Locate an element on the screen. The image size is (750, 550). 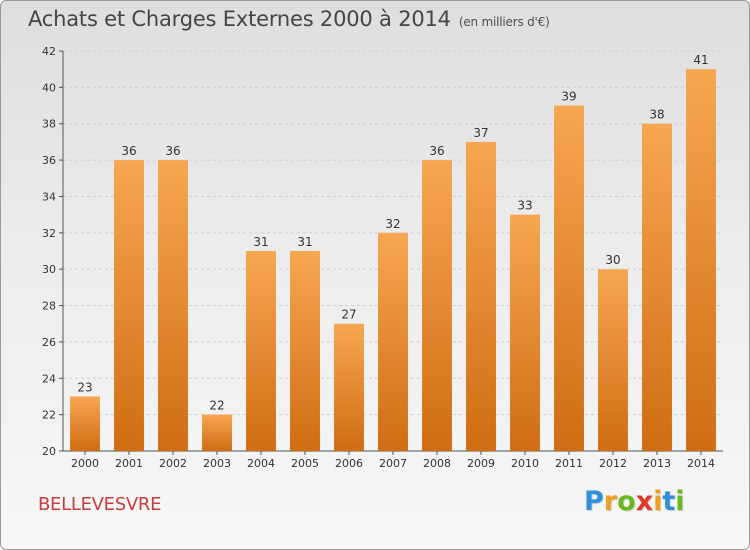
logo-letter: x is located at coordinates (644, 501).